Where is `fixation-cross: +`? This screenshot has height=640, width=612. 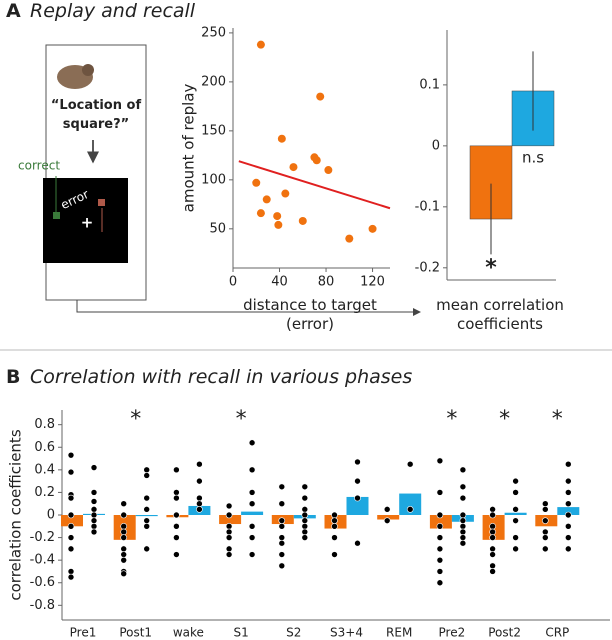
fixation-cross: + is located at coordinates (87, 223).